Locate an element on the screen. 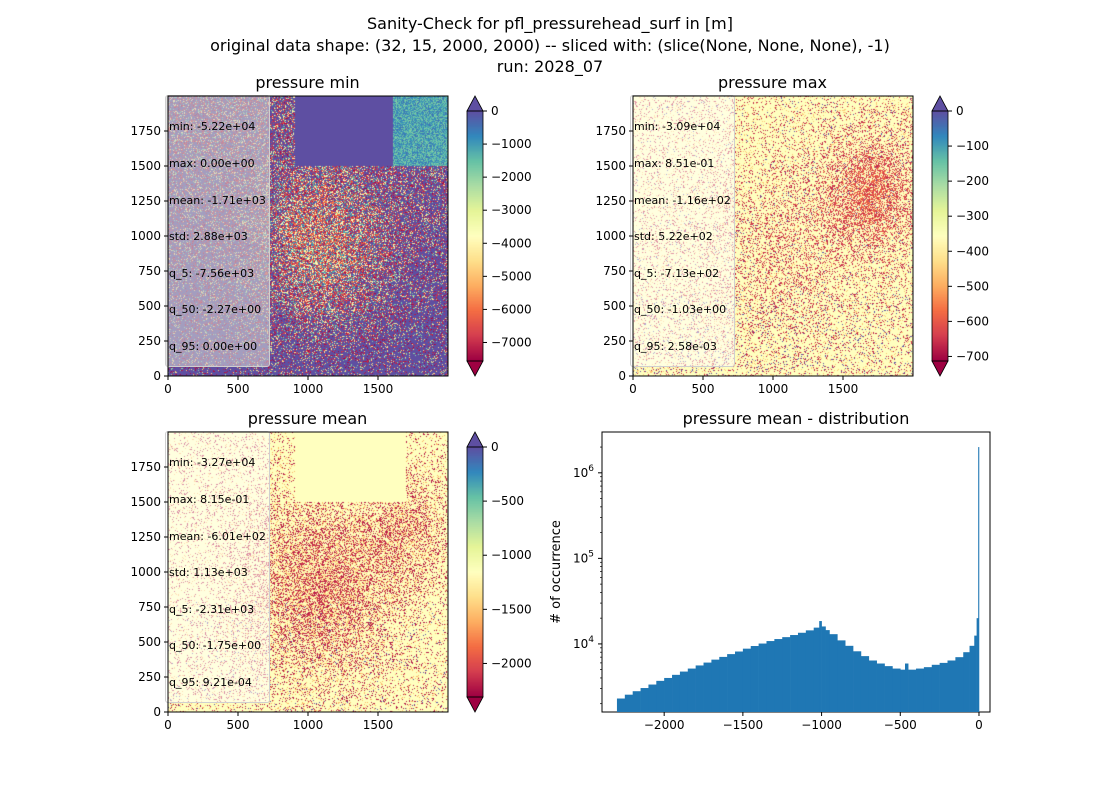 Image resolution: width=1100 pixels, height=800 pixels. hist-y-axis-label: # of occurrence is located at coordinates (556, 572).